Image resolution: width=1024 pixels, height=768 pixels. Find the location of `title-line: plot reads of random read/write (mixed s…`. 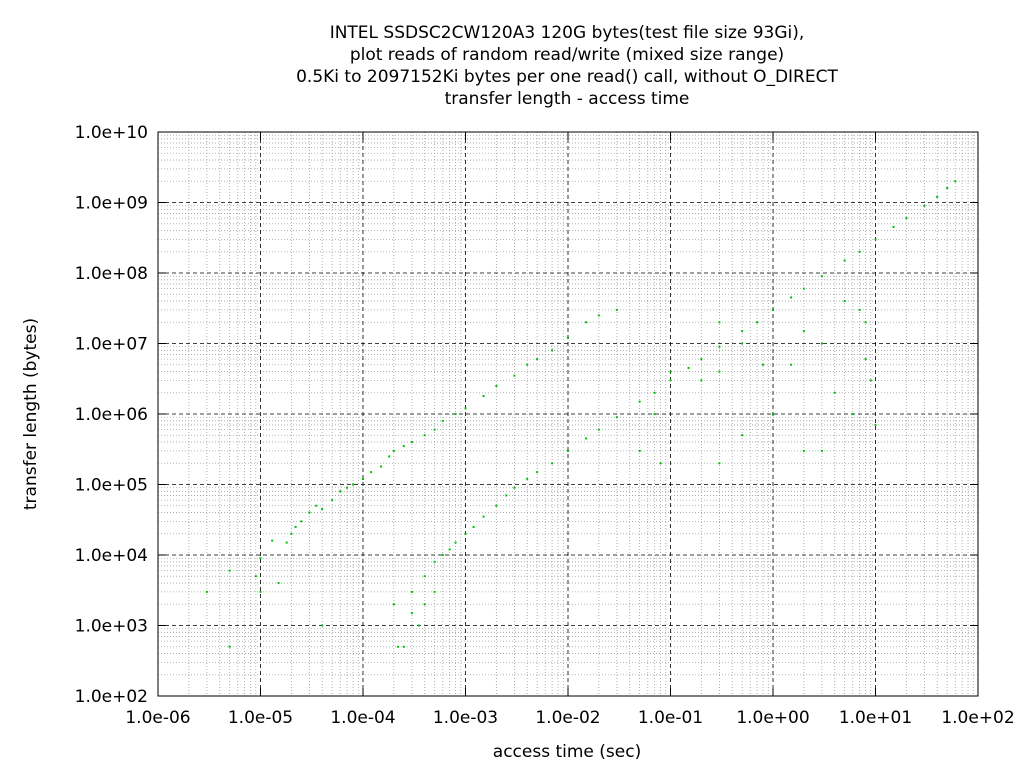

title-line: plot reads of random read/write (mixed s… is located at coordinates (567, 55).